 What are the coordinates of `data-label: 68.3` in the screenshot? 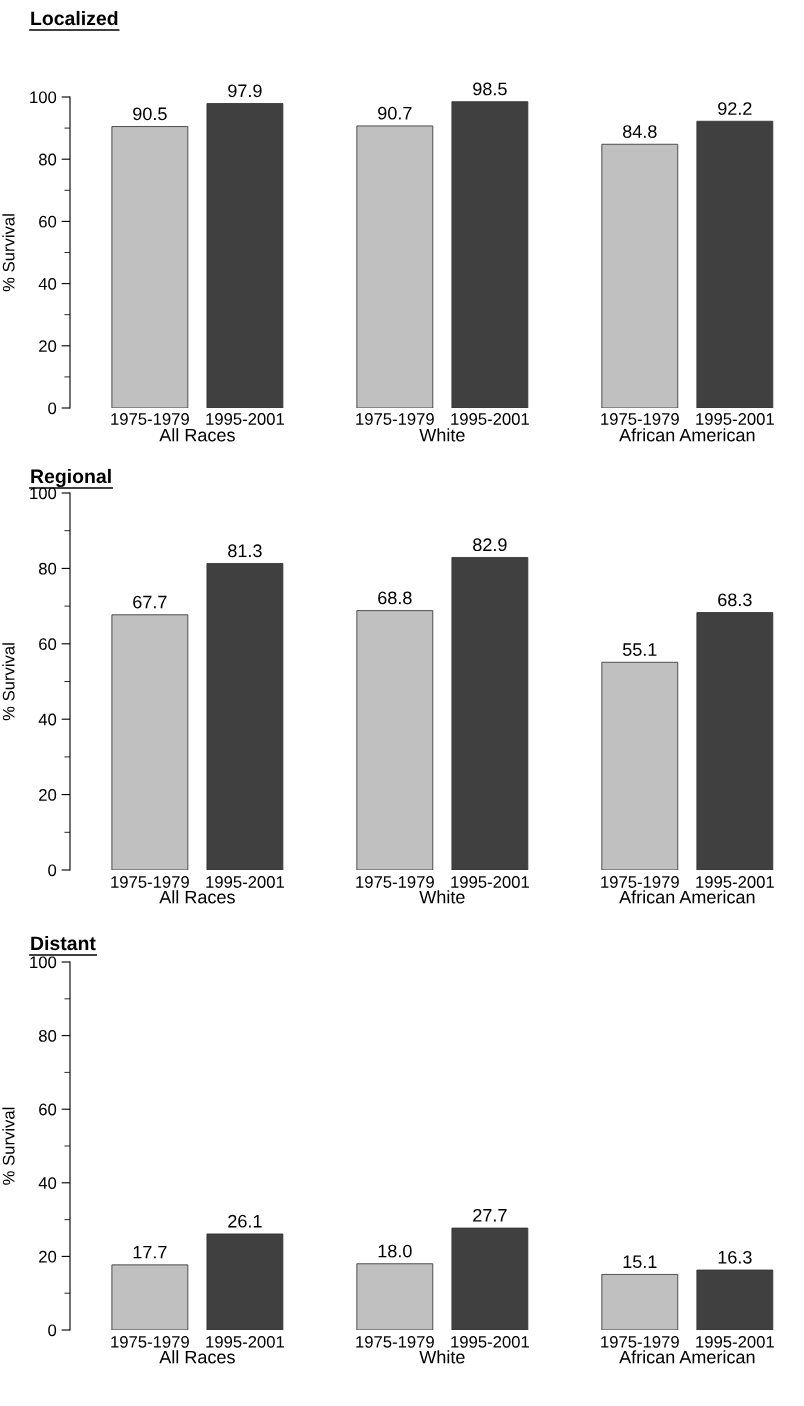 It's located at (735, 600).